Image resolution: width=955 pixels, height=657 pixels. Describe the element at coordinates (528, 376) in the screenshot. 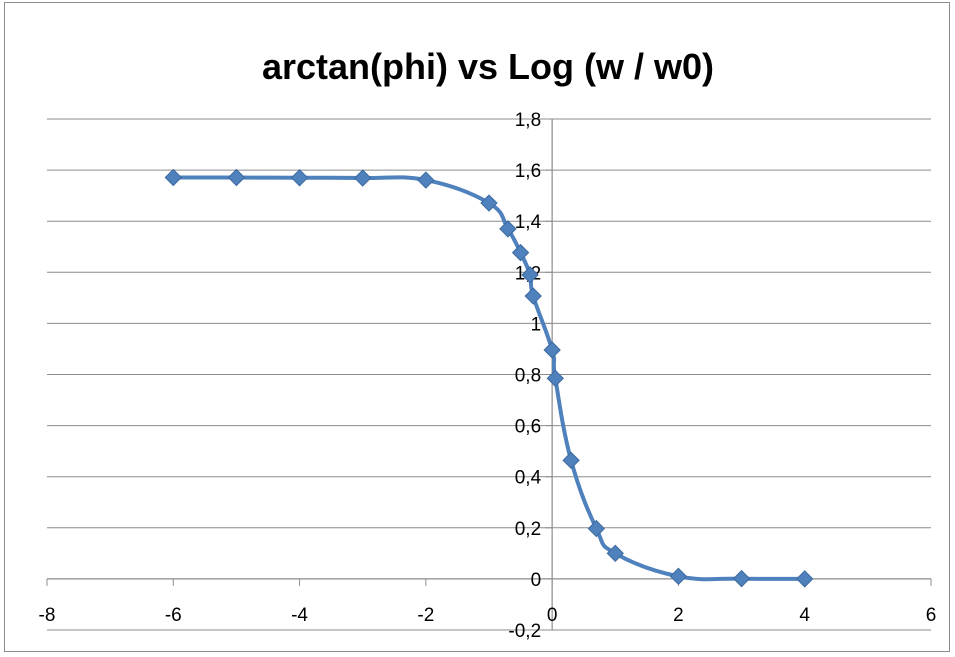

I see `y-tick-label-5: 0,8` at that location.